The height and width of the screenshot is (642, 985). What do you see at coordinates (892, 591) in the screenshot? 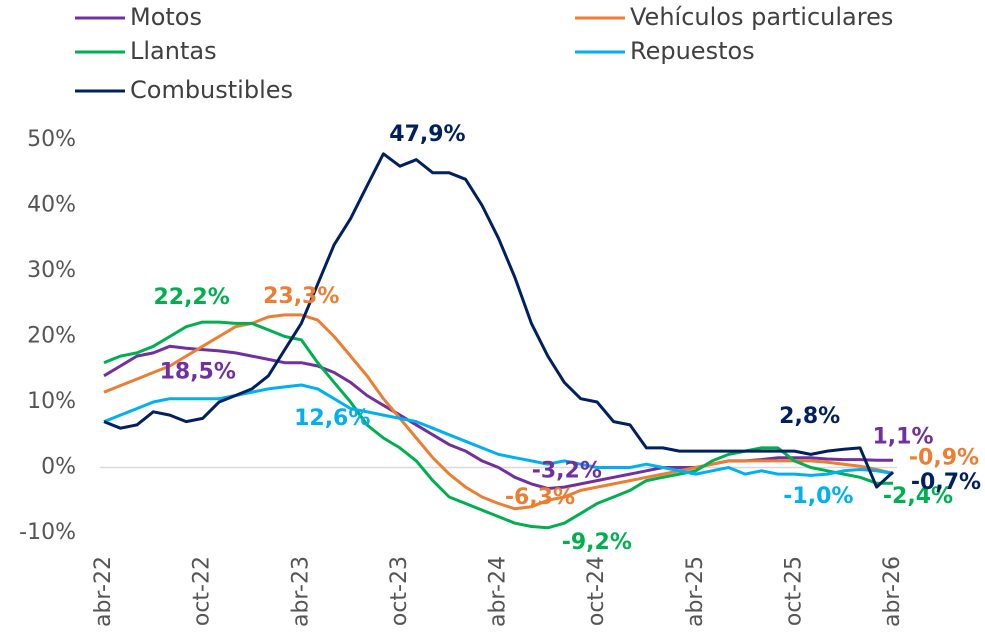
I see `x-tick-label: abr-26` at bounding box center [892, 591].